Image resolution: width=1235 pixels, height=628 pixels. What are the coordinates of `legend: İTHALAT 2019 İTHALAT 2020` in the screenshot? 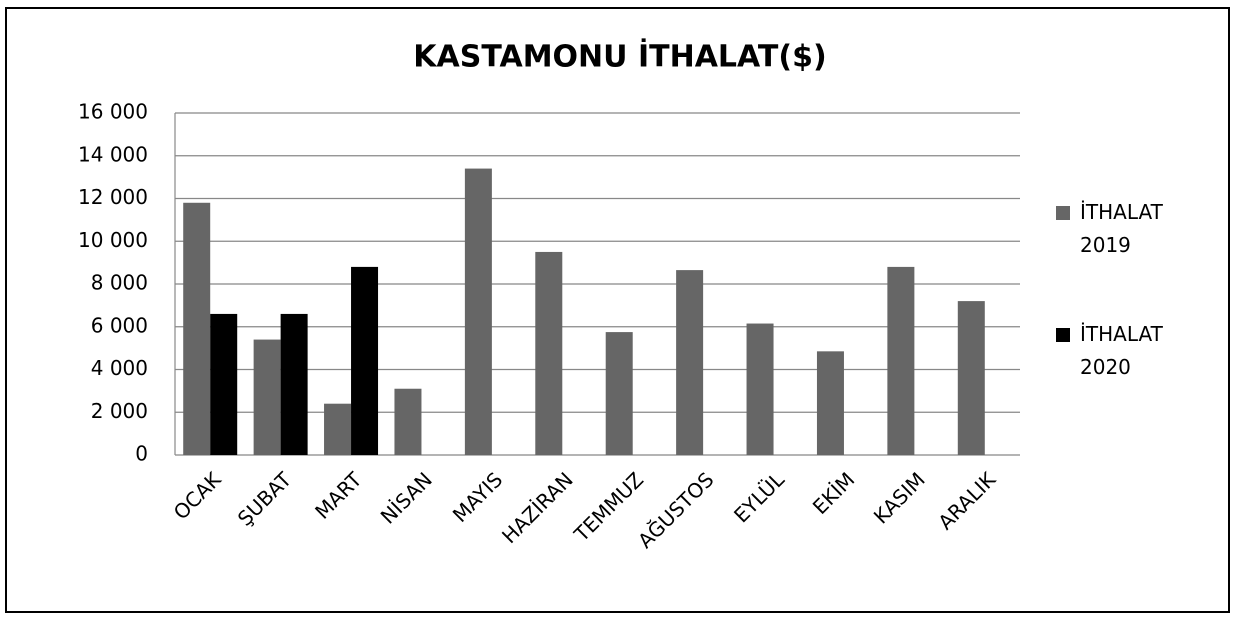 It's located at (1116, 318).